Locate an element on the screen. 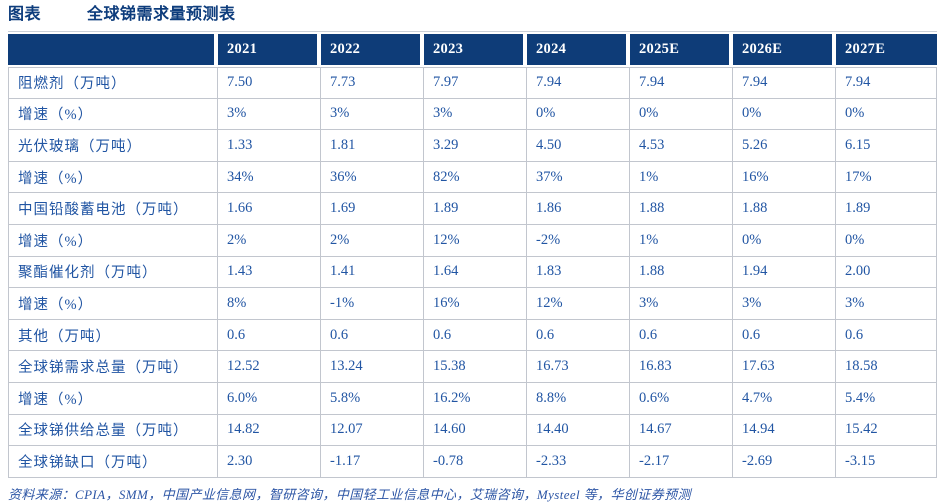 Image resolution: width=945 pixels, height=503 pixels. row-value: 1.43 is located at coordinates (269, 272).